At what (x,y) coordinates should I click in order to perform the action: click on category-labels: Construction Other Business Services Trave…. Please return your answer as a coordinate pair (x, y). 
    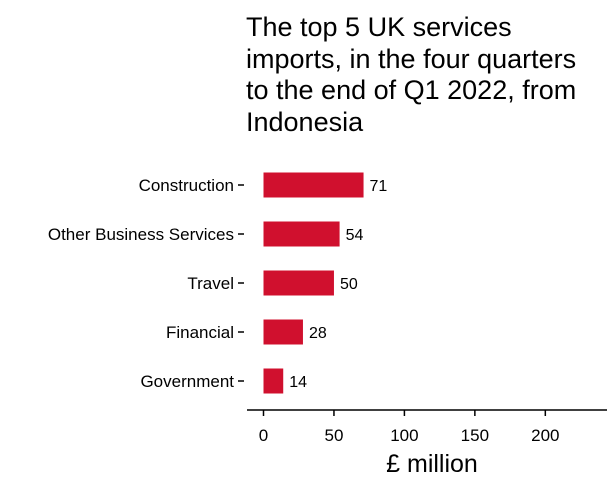
    Looking at the image, I should click on (146, 283).